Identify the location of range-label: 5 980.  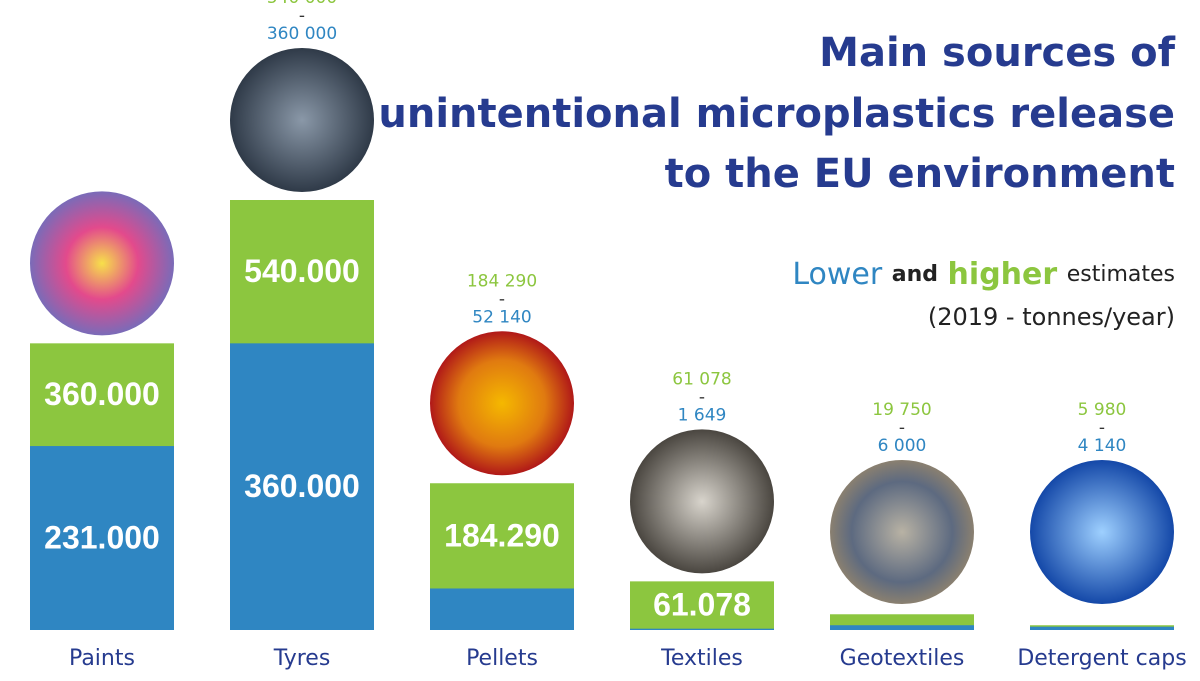
(1102, 410).